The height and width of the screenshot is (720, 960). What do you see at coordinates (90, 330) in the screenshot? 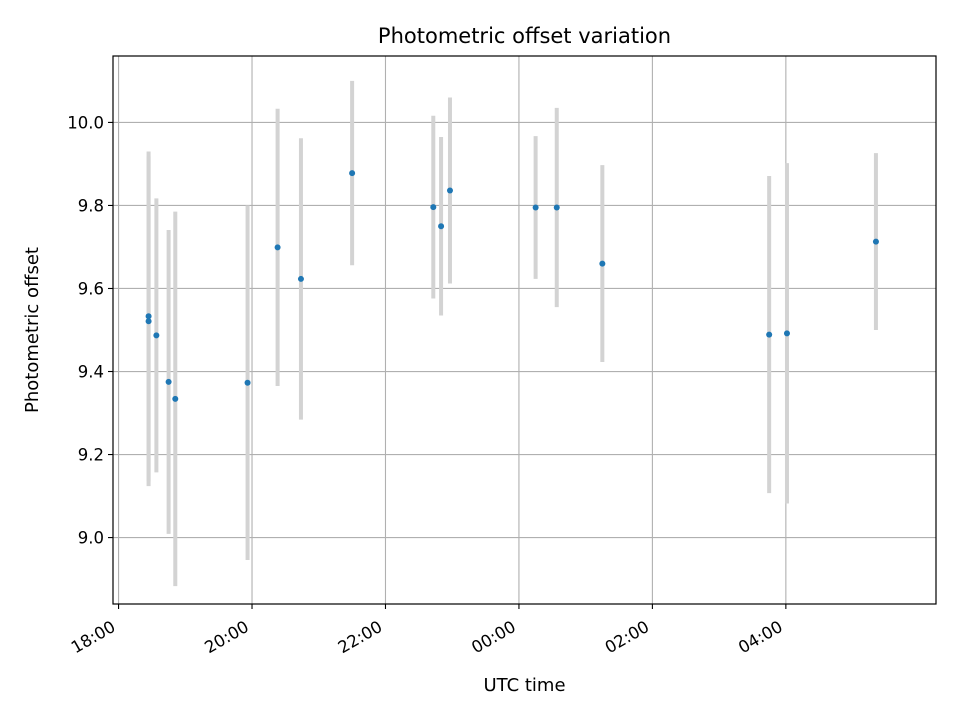
I see `y-axis-ticks: 9.0 9.2 9.4 9.6 9.8 10.0` at bounding box center [90, 330].